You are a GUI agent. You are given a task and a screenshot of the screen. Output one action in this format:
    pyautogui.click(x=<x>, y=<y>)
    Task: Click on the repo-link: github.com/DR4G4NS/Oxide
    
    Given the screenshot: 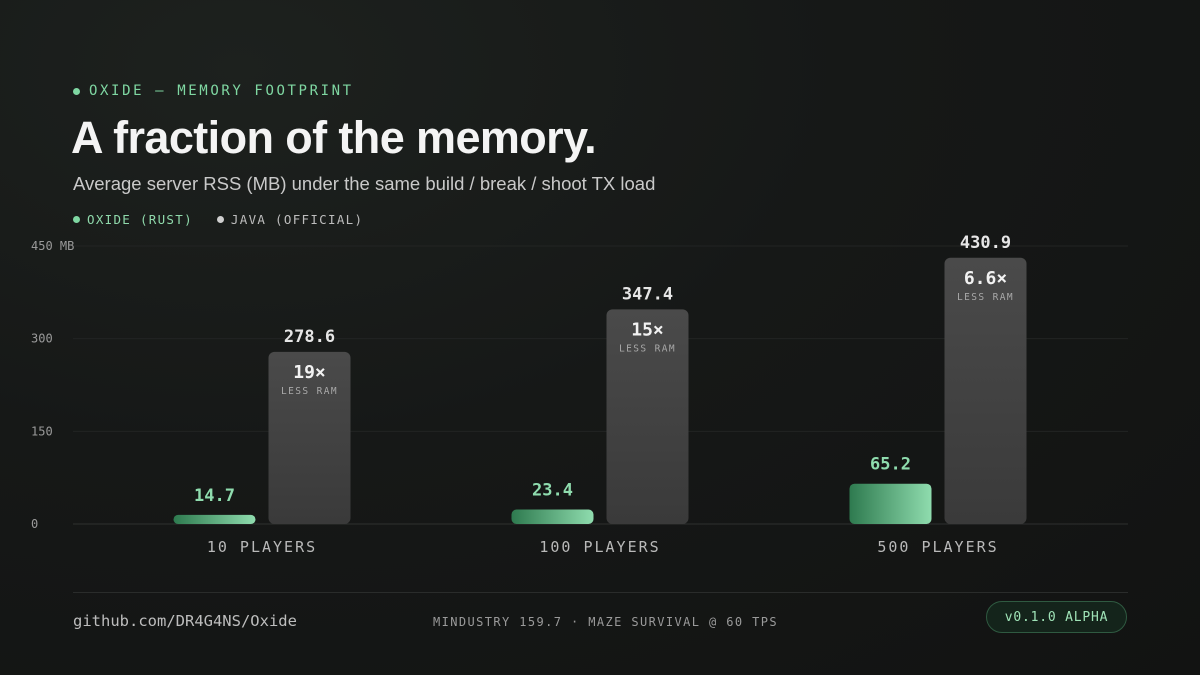 What is the action you would take?
    pyautogui.click(x=185, y=621)
    